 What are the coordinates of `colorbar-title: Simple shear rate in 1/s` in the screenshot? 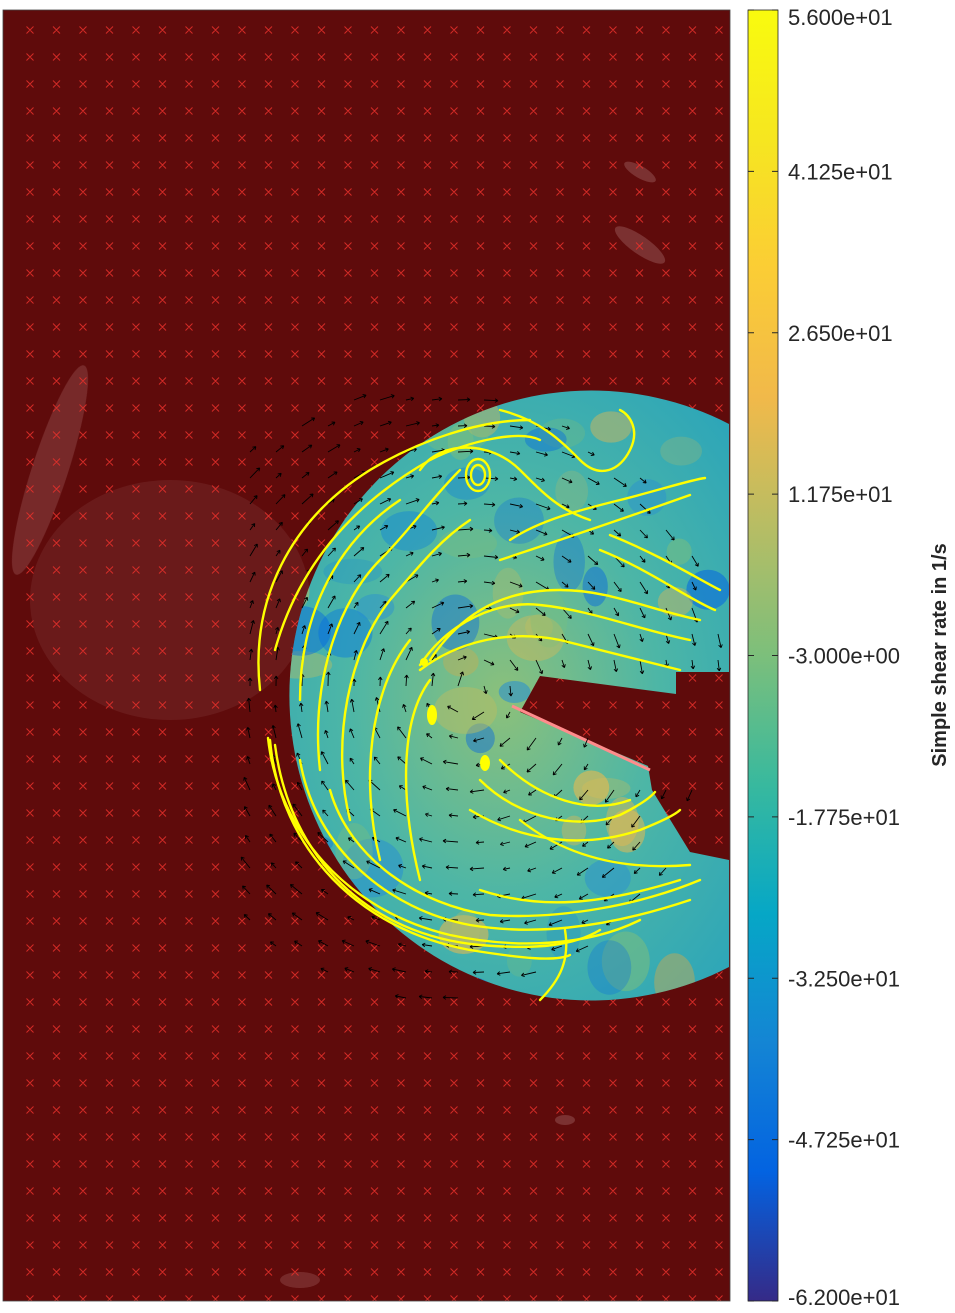 It's located at (940, 654).